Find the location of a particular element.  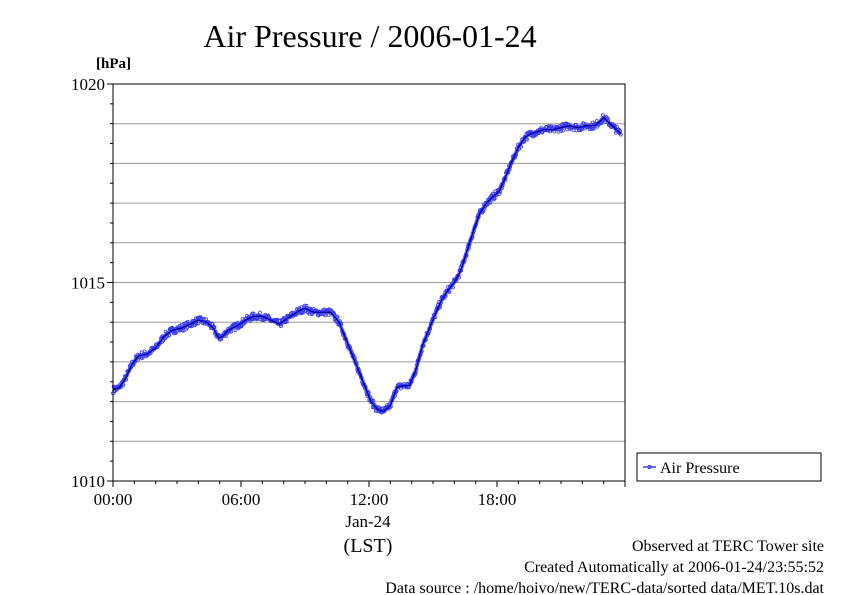

y-tick-label: 1015 is located at coordinates (88, 283).